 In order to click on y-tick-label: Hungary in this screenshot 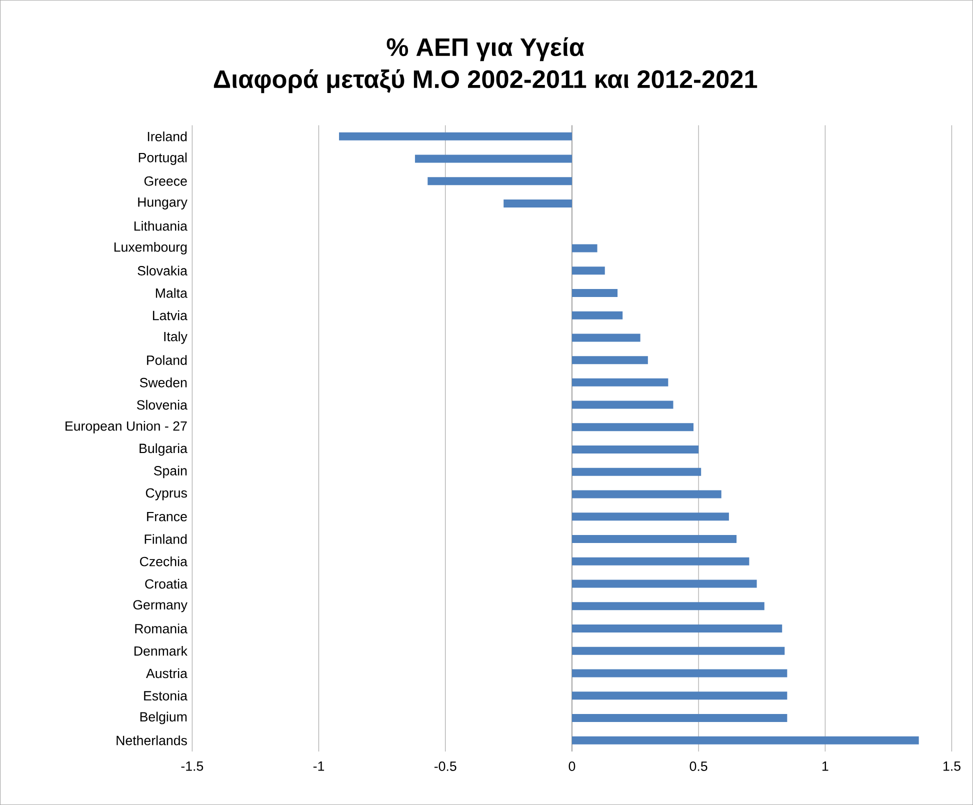, I will do `click(163, 203)`.